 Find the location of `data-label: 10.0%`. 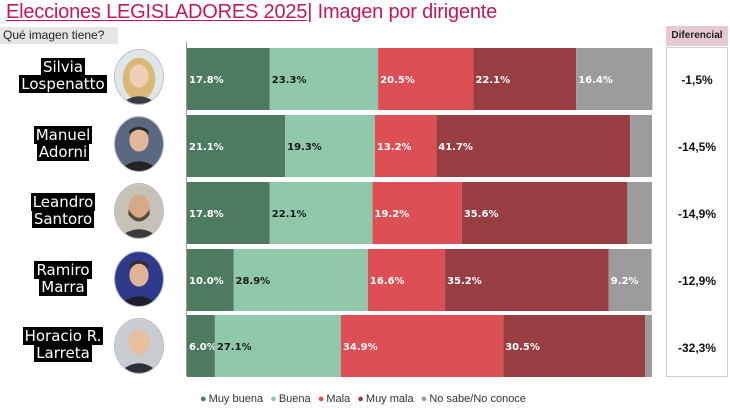

data-label: 10.0% is located at coordinates (206, 281).